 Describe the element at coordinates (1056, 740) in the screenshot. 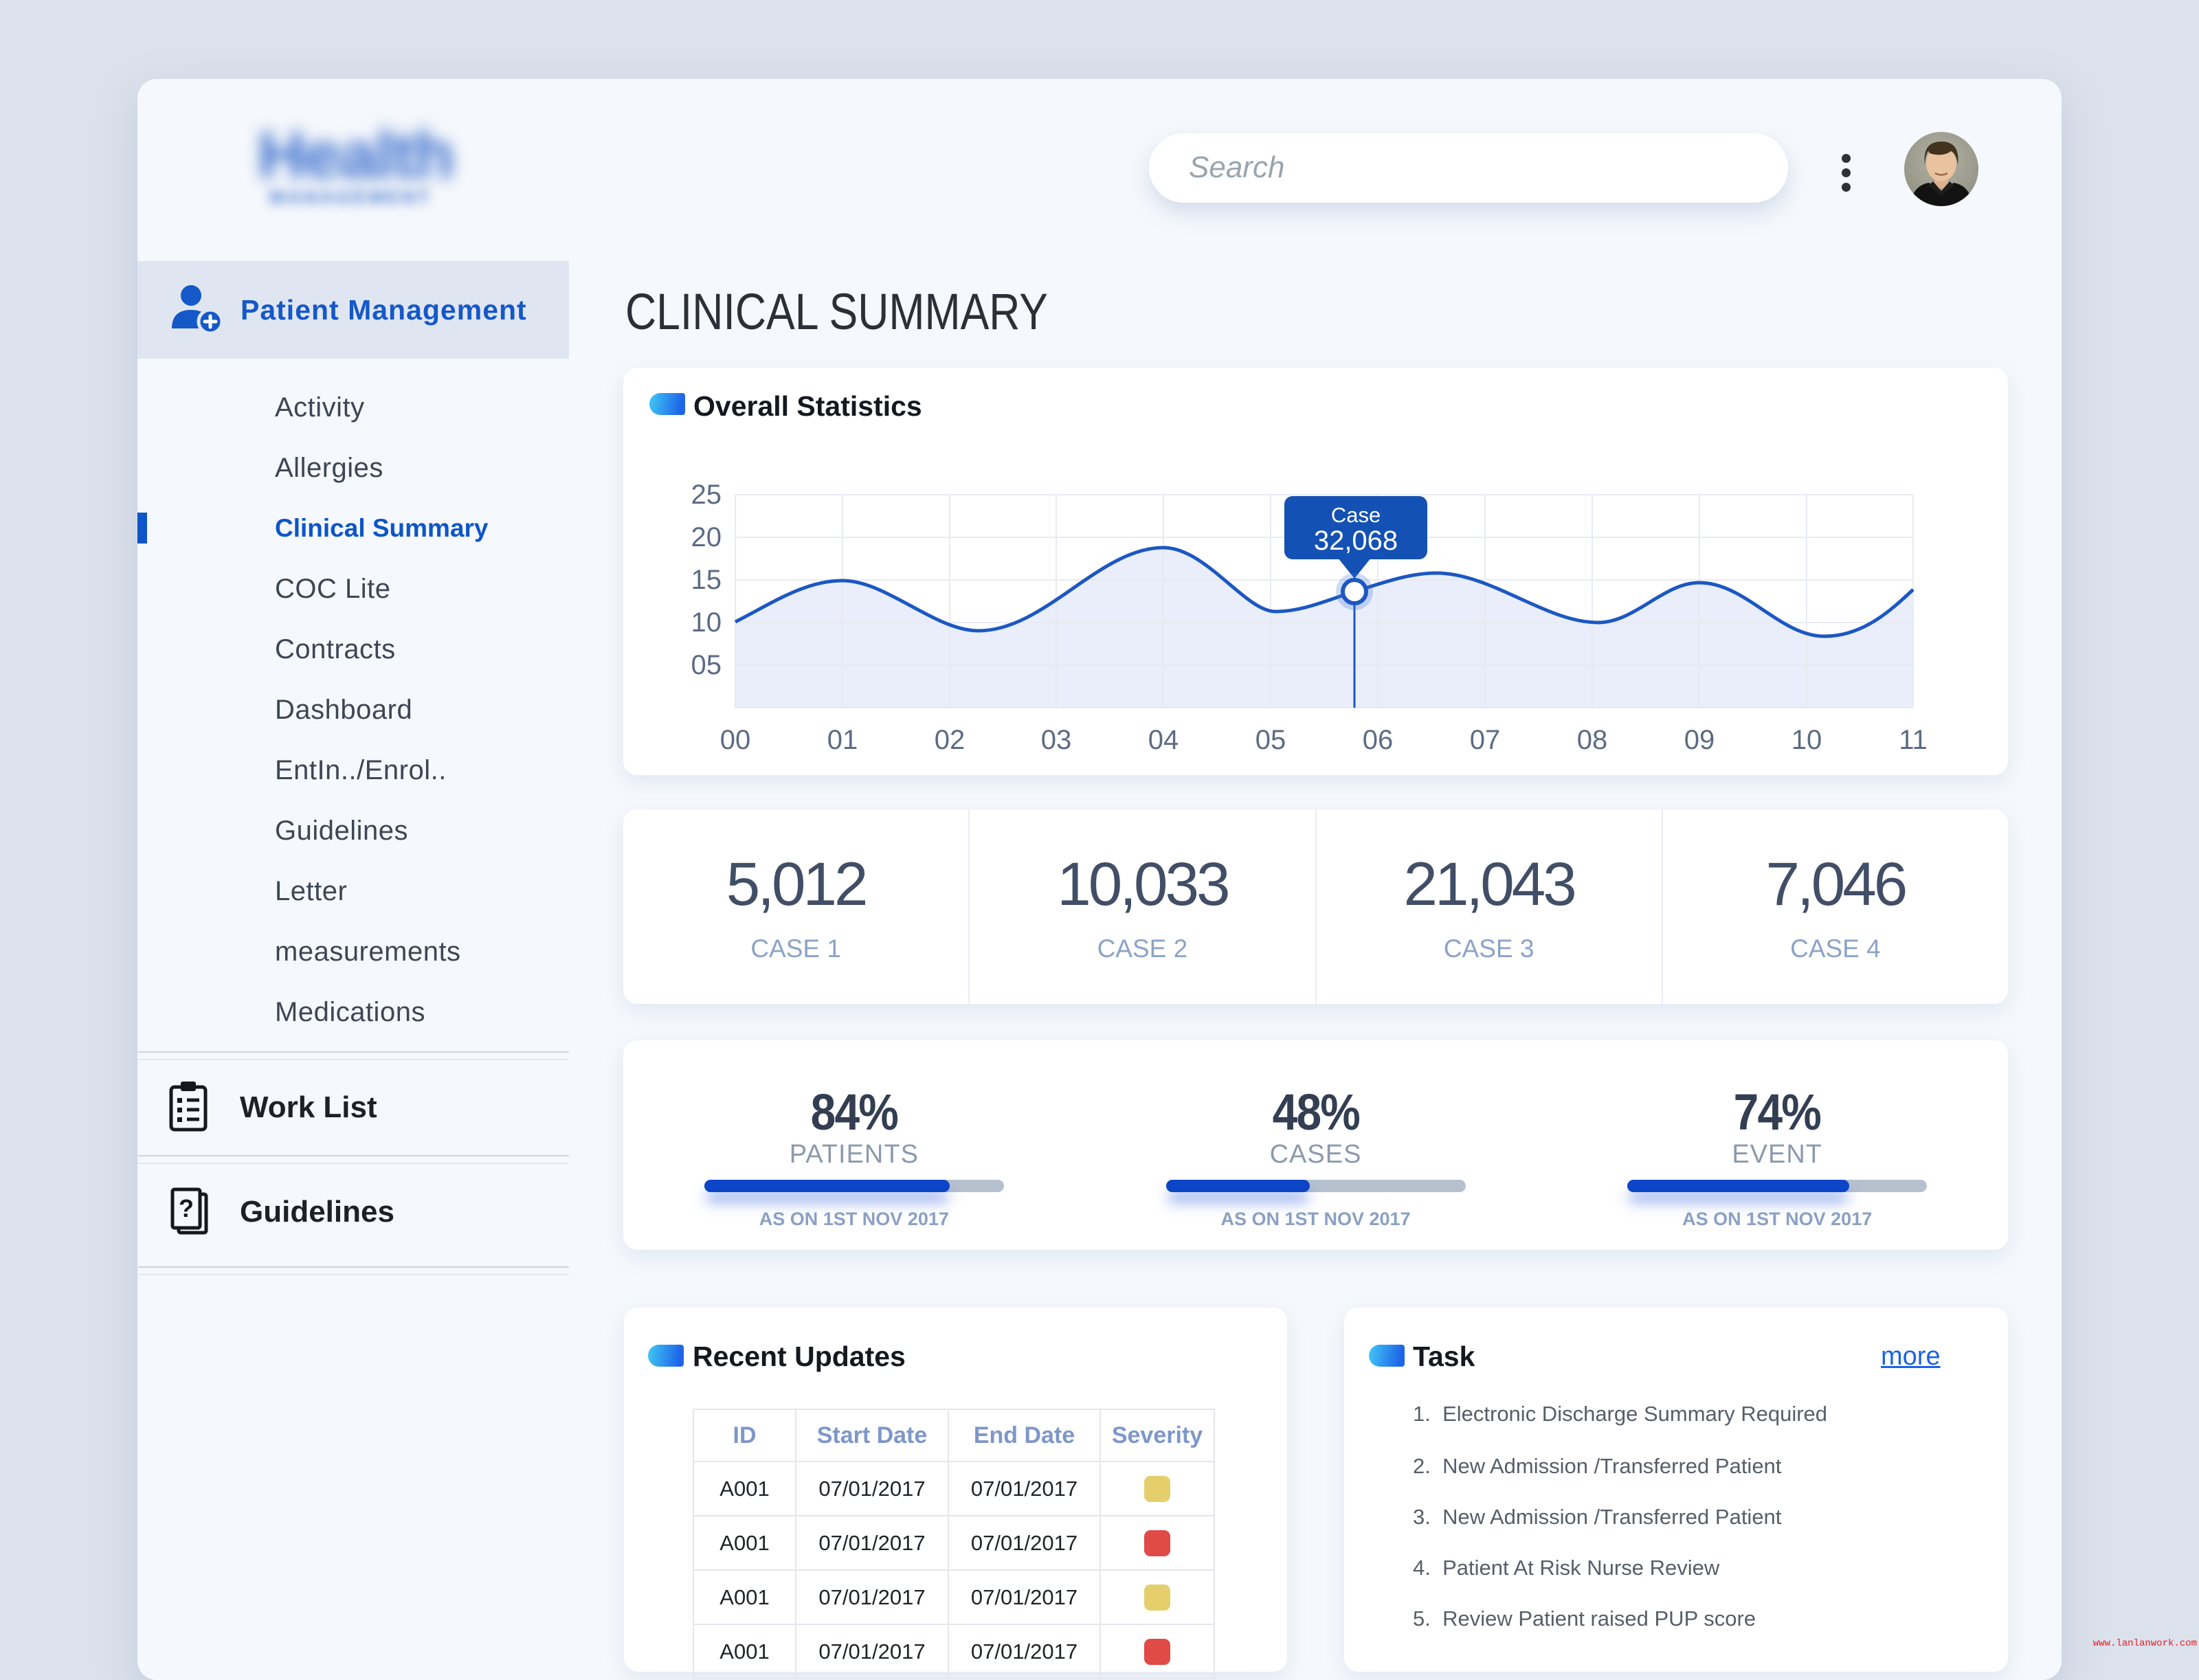

I see `svg-text: 03` at that location.